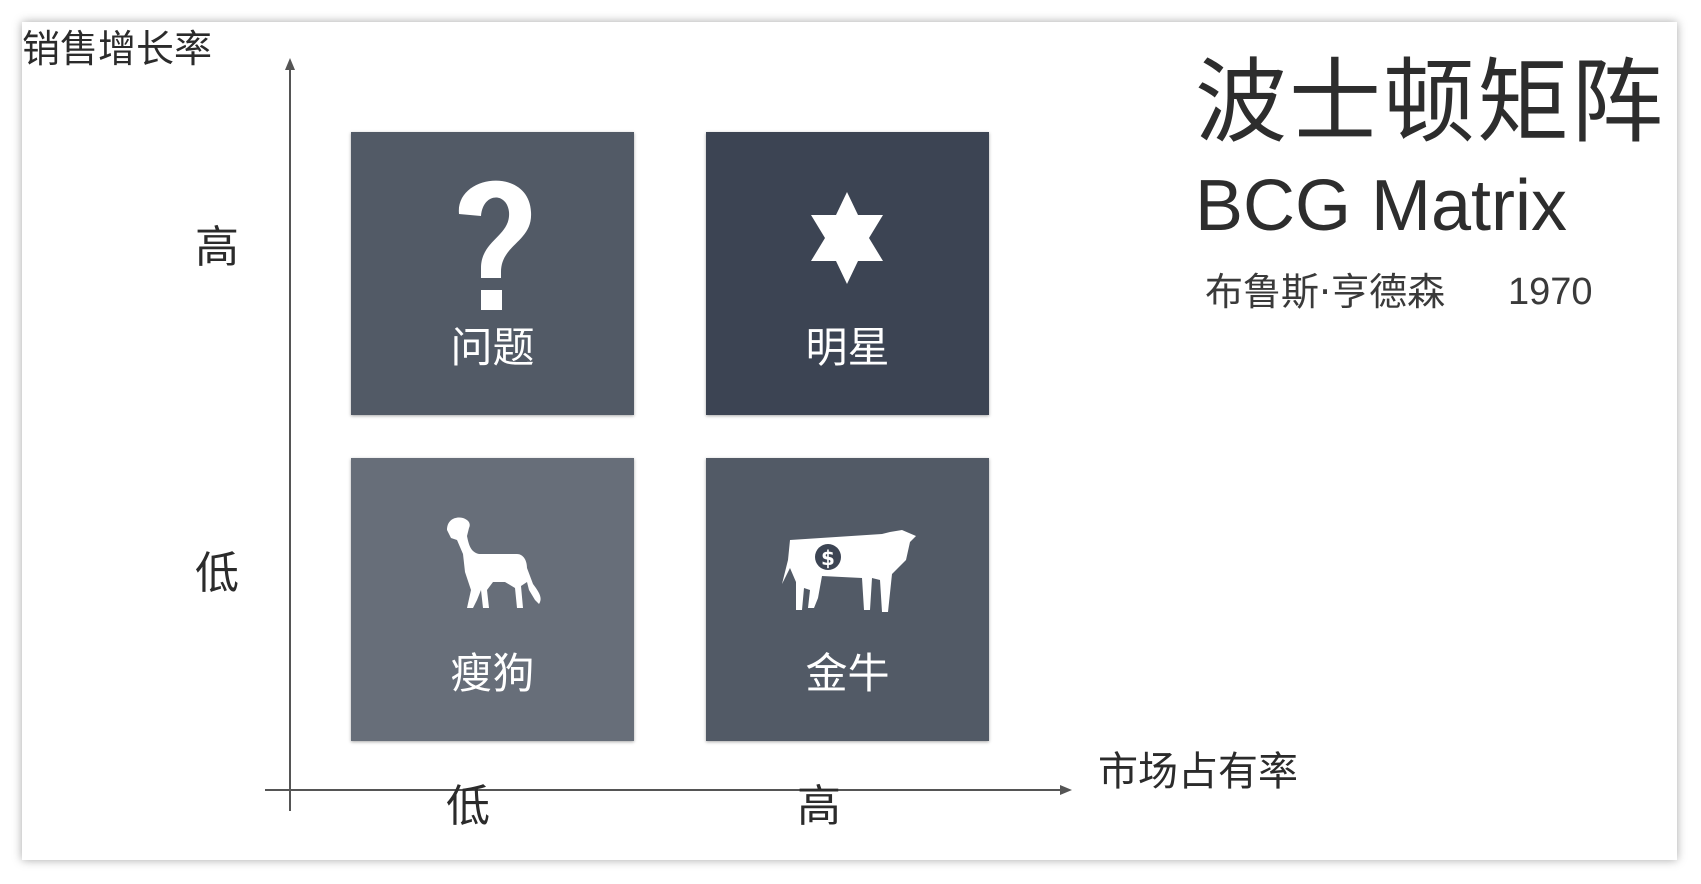 The width and height of the screenshot is (1701, 884). I want to click on title-chinese: 波士顿矩阵, so click(1430, 102).